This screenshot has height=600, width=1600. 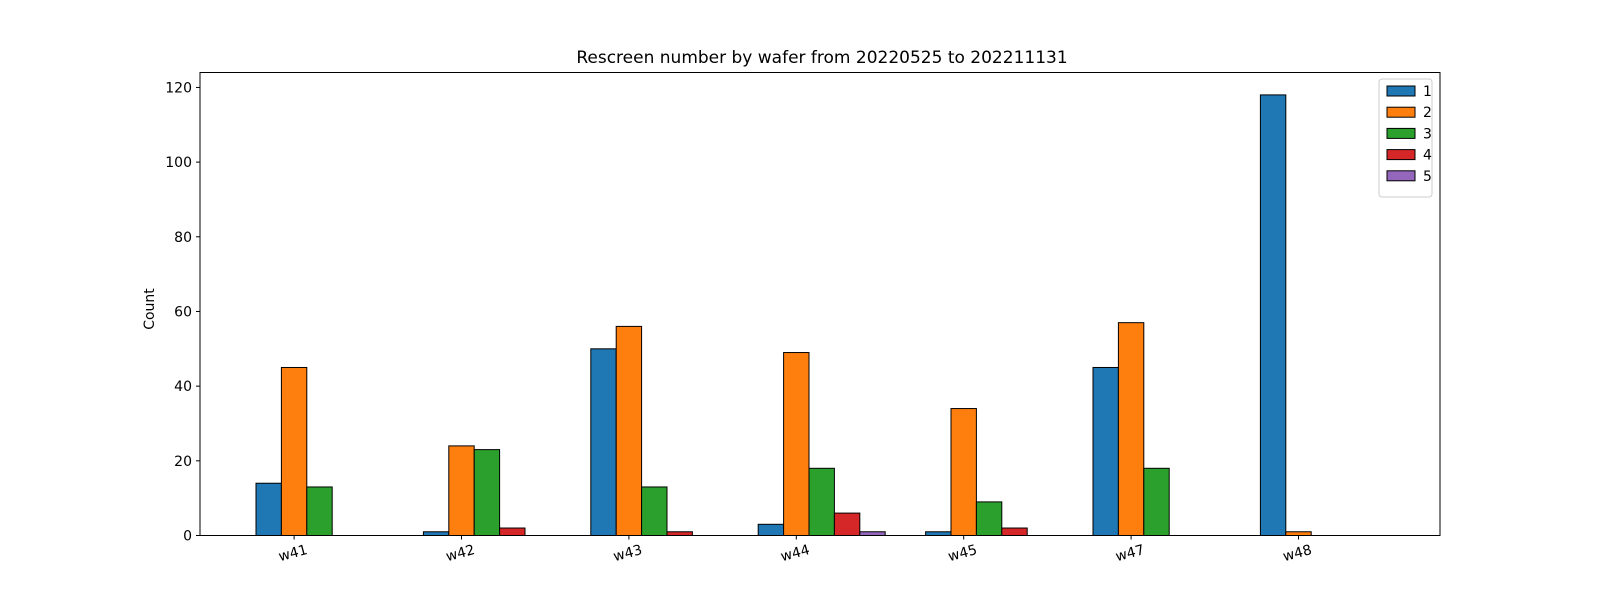 I want to click on legend-label-2: 2, so click(x=1427, y=113).